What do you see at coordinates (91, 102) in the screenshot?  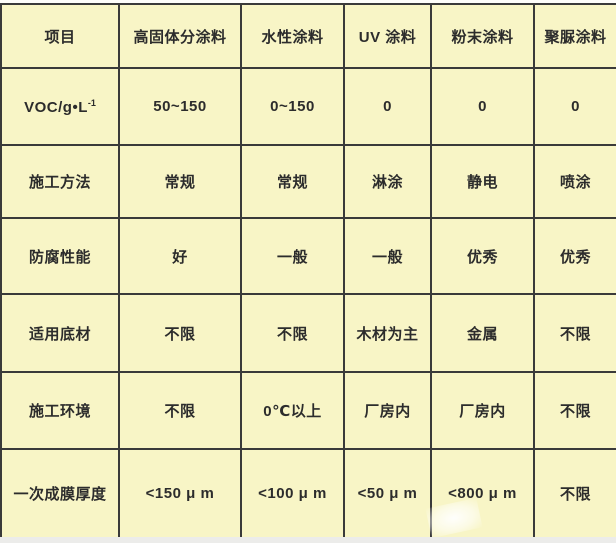 I see `voc-label-superscript: -1` at bounding box center [91, 102].